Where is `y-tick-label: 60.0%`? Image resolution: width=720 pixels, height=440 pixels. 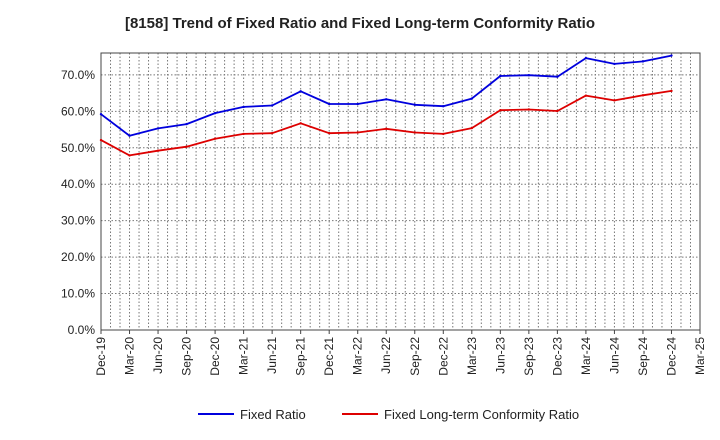 y-tick-label: 60.0% is located at coordinates (78, 111).